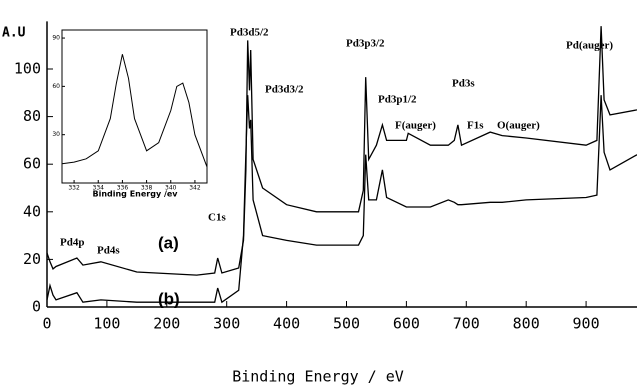  What do you see at coordinates (32, 211) in the screenshot?
I see `y-tick-label: 40` at bounding box center [32, 211].